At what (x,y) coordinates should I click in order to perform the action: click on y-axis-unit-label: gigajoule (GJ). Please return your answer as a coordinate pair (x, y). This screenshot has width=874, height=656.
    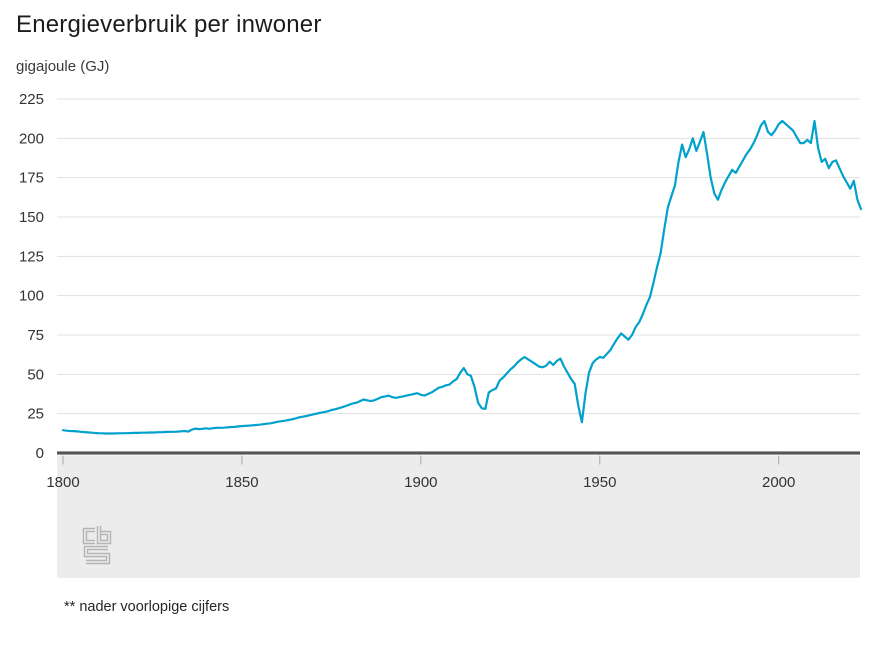
    Looking at the image, I should click on (63, 66).